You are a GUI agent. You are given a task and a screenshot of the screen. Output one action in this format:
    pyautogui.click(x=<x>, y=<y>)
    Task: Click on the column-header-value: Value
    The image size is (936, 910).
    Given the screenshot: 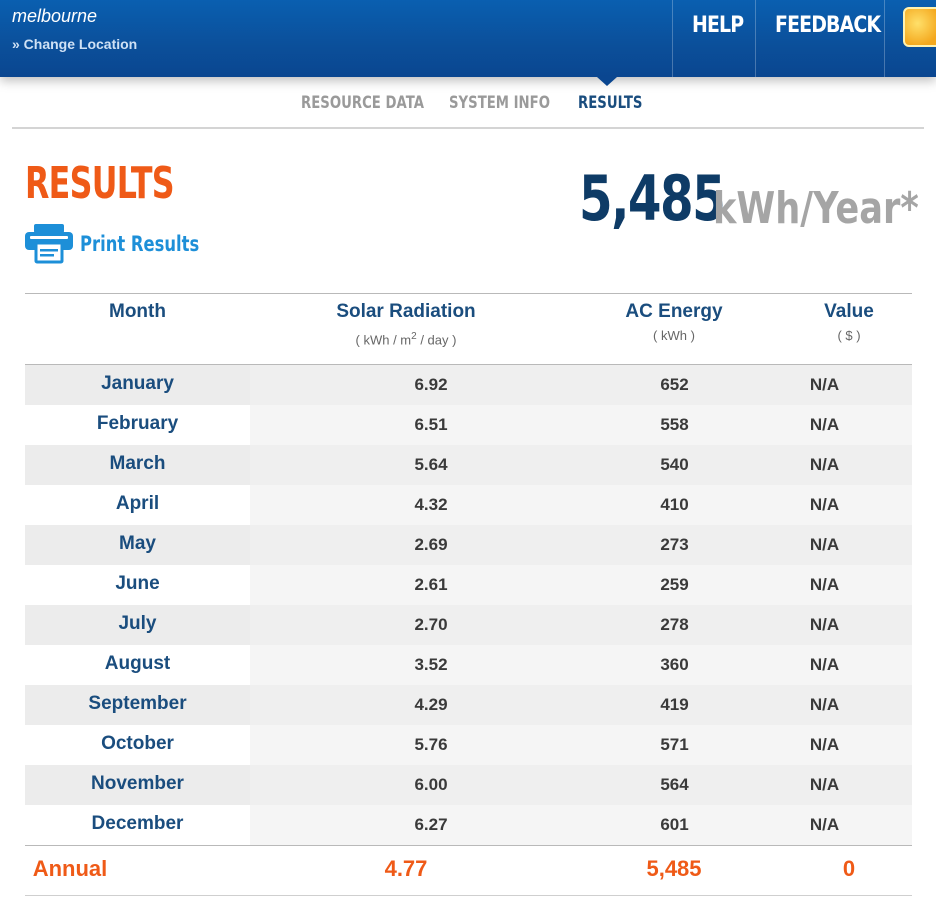 What is the action you would take?
    pyautogui.click(x=849, y=311)
    